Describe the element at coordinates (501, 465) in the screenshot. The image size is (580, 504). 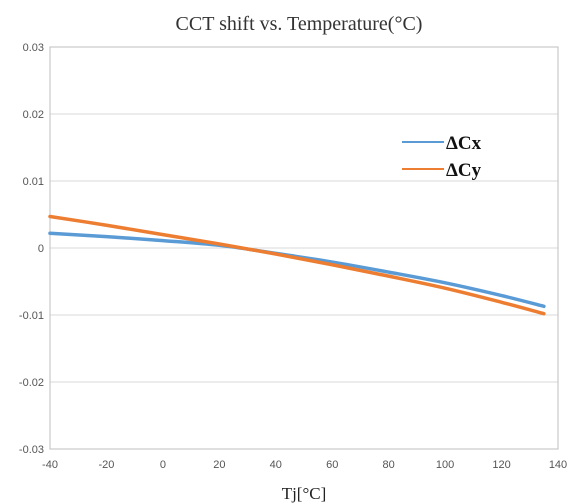
I see `x-tick-label: 120` at that location.